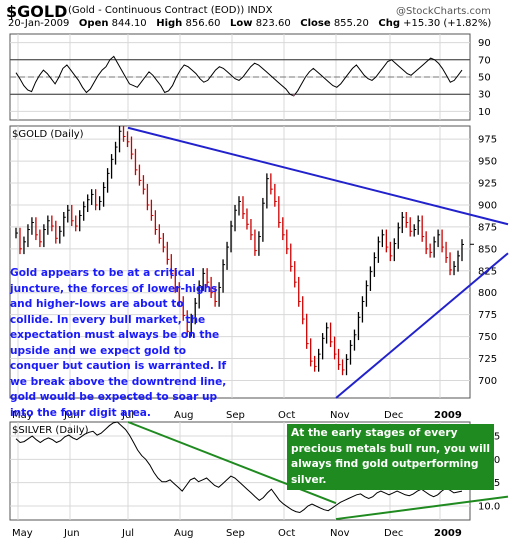 The width and height of the screenshot is (510, 540). I want to click on silver-x-tick-label: Nov, so click(340, 533).